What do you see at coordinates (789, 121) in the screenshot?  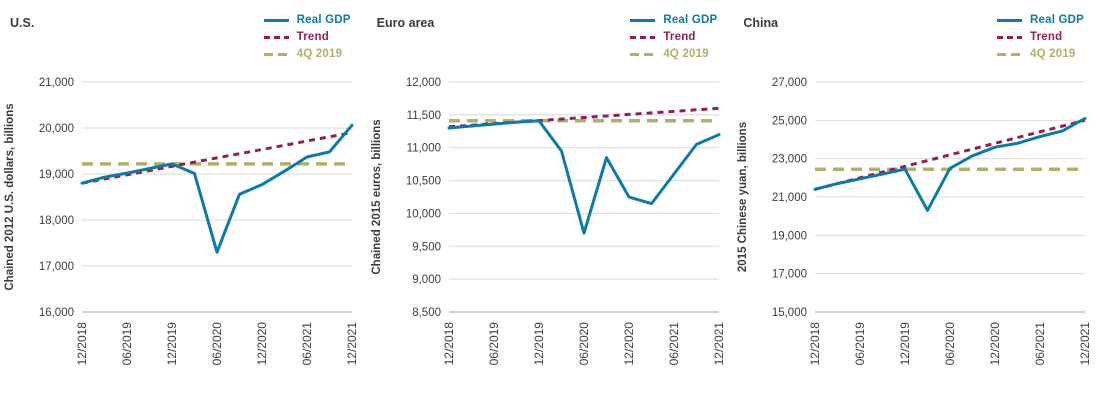 I see `y-tick-label: 25,000` at bounding box center [789, 121].